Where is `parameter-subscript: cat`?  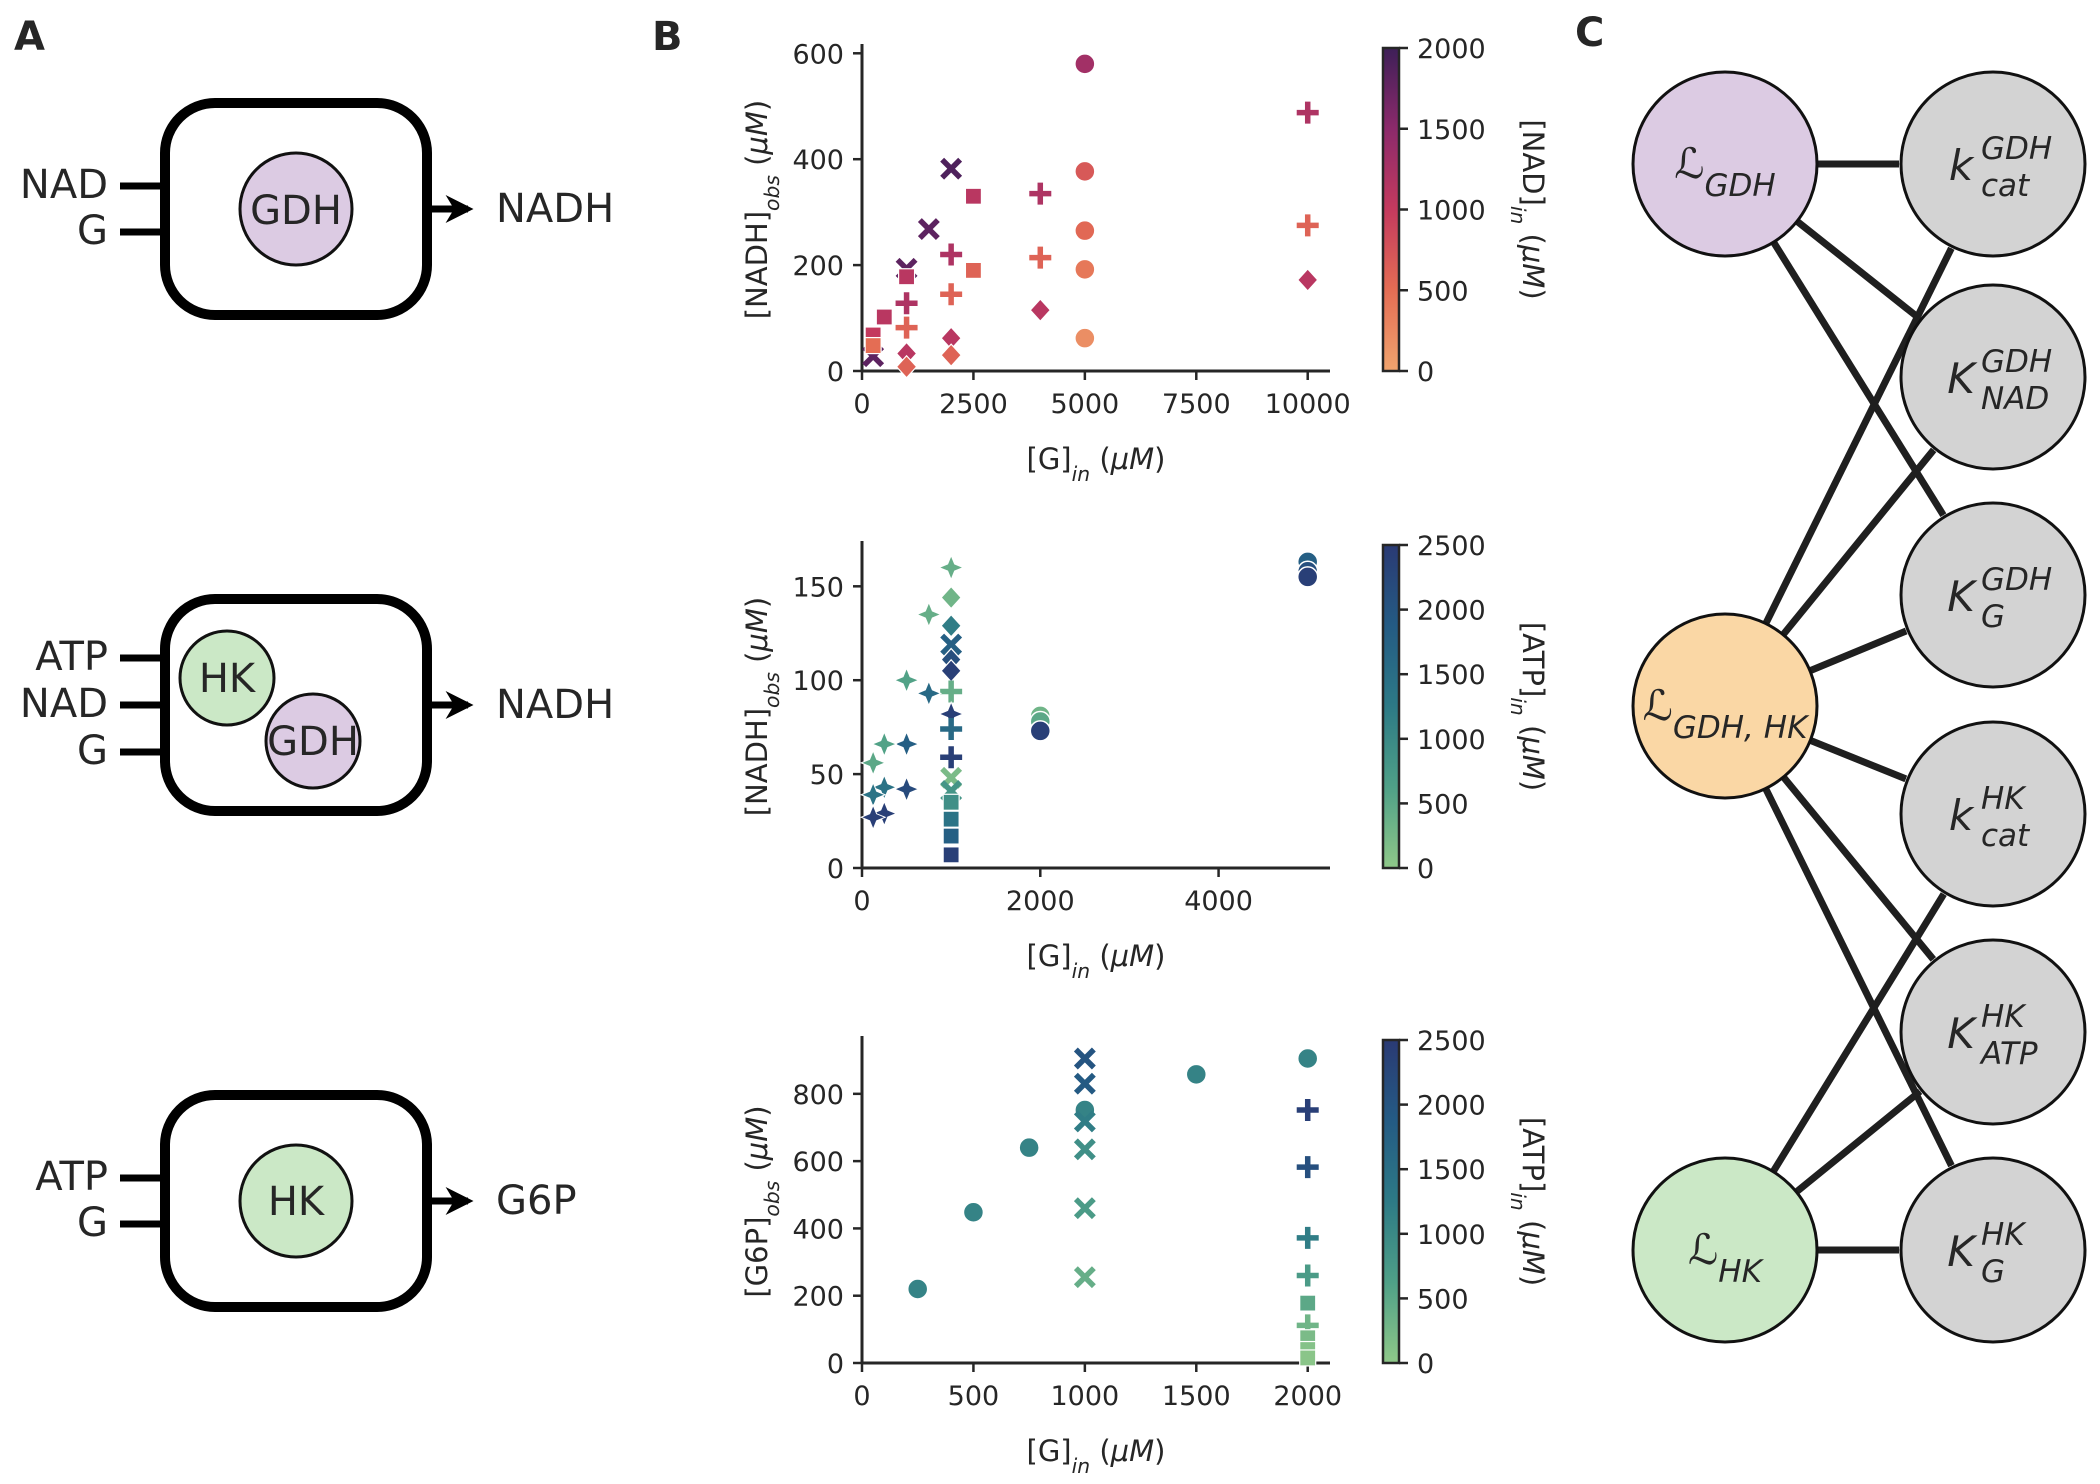 parameter-subscript: cat is located at coordinates (2006, 186).